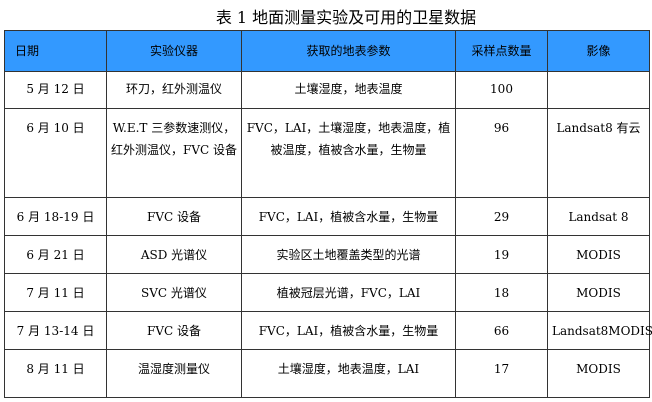  What do you see at coordinates (174, 373) in the screenshot?
I see `cell-instrument: 温湿度测量仪` at bounding box center [174, 373].